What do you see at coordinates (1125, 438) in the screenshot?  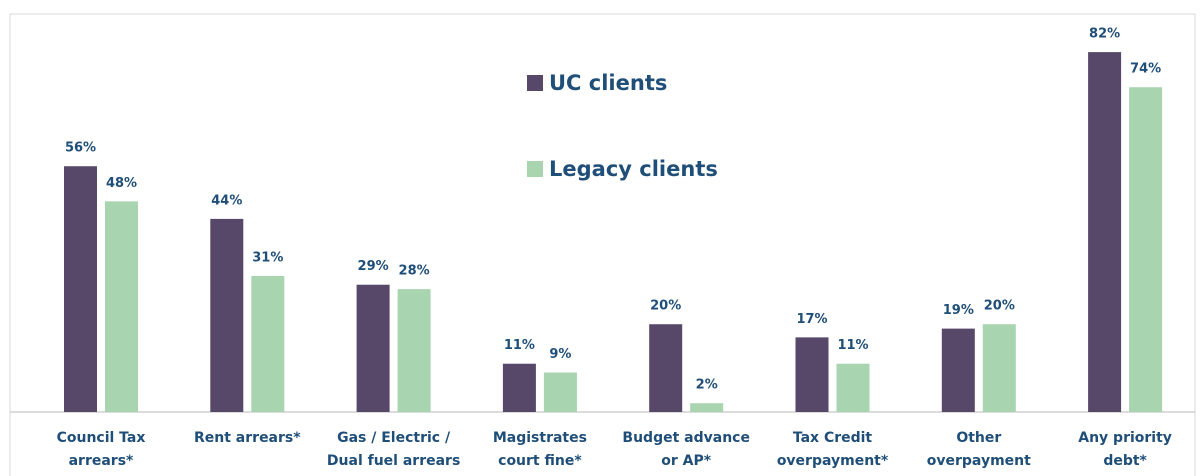 I see `x-tick-label: Any priority` at bounding box center [1125, 438].